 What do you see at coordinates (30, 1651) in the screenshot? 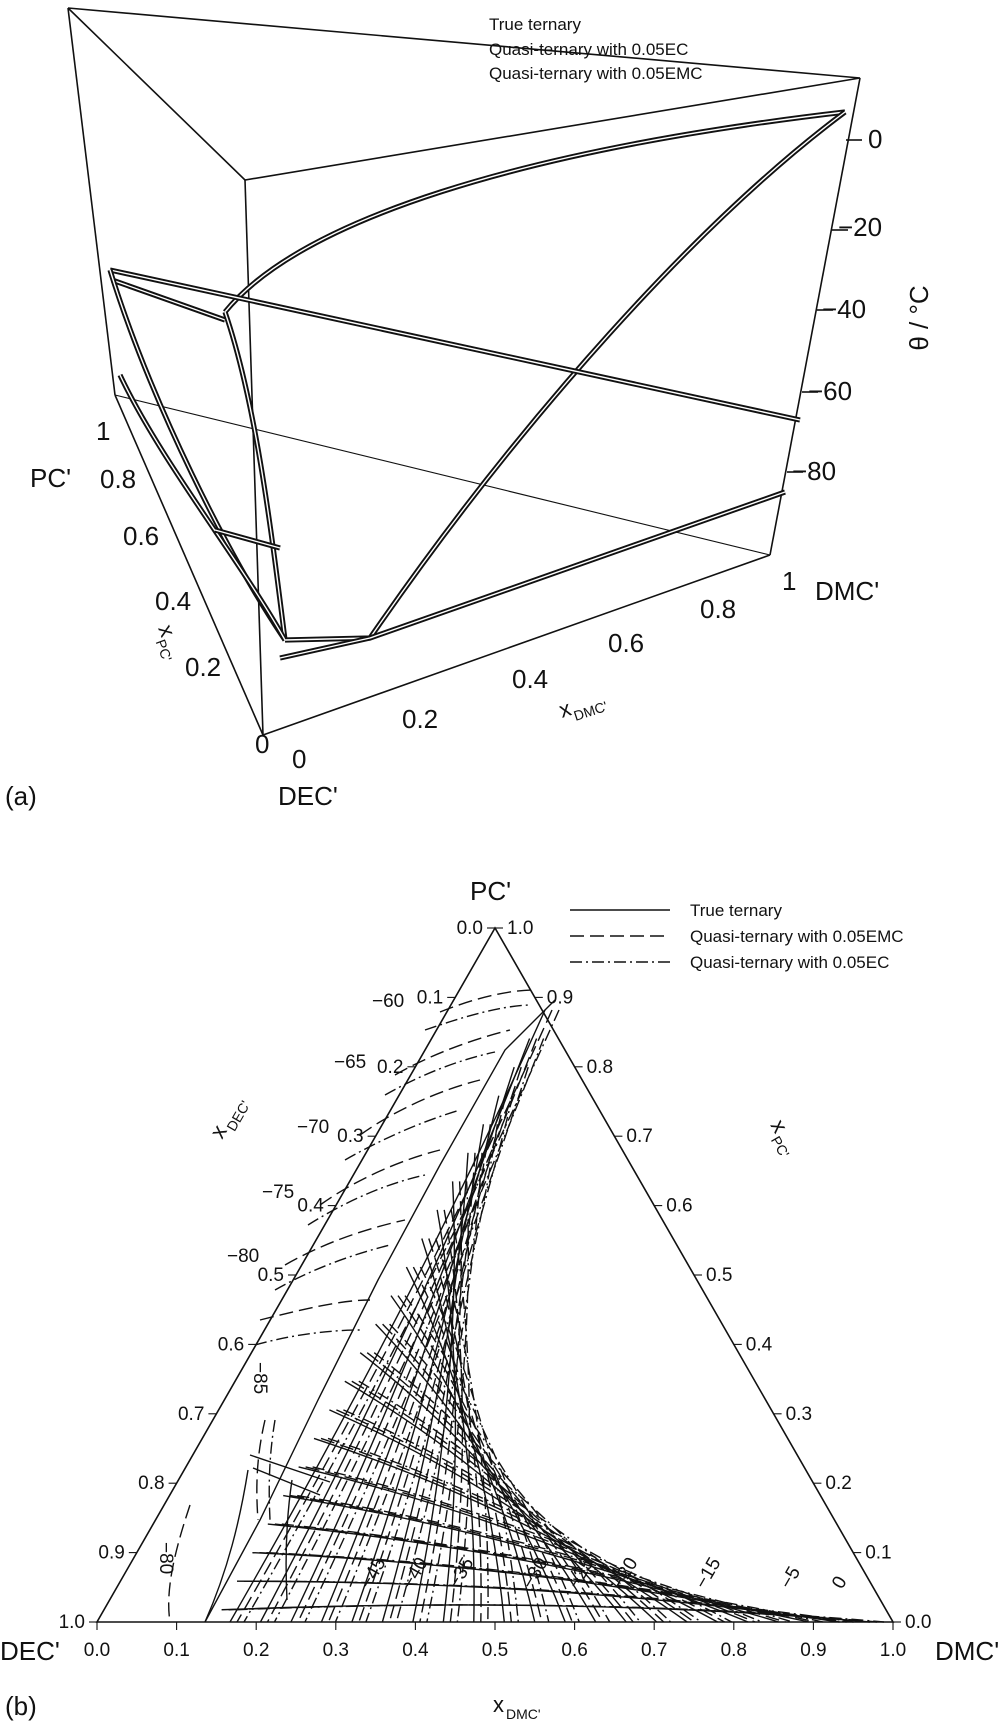
I see `vertex-b-dec: DEC'` at bounding box center [30, 1651].